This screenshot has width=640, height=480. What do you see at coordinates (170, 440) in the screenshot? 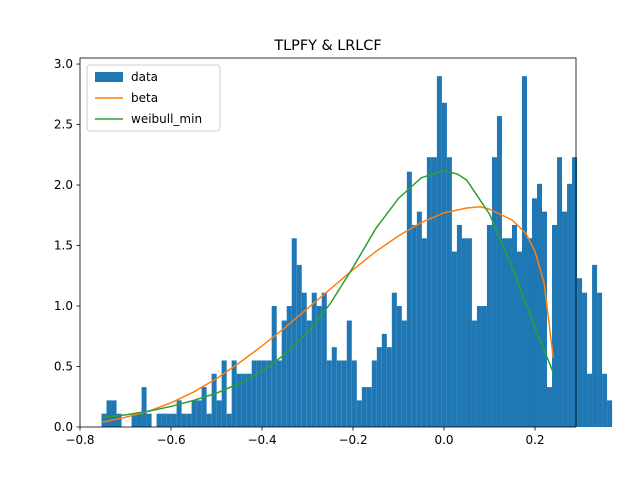
I see `x-tick-label: −0.6` at bounding box center [170, 440].